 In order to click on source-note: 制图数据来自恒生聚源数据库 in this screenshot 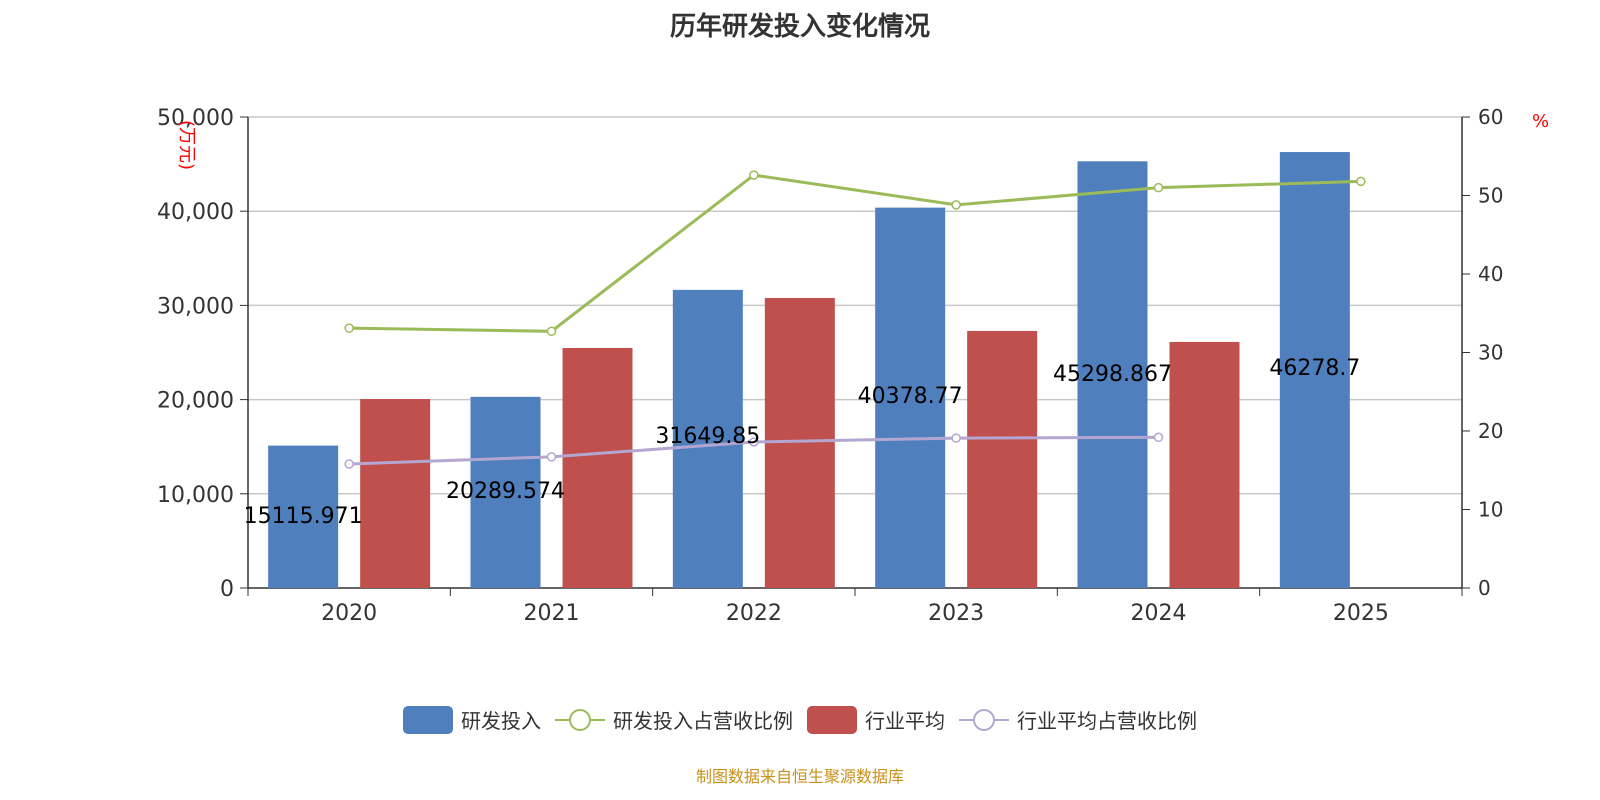, I will do `click(799, 776)`.